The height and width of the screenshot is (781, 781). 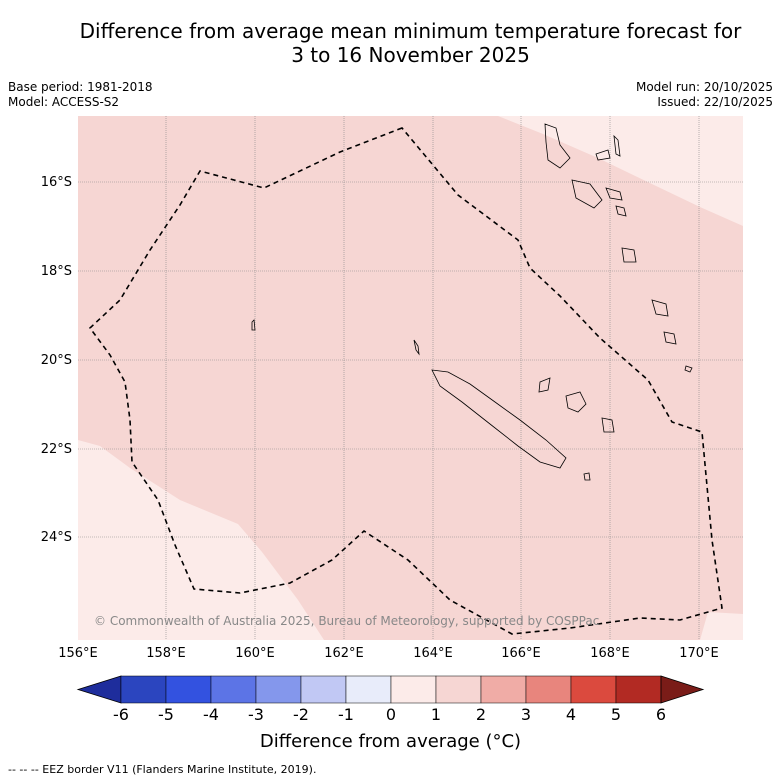 I want to click on cb-tick-3: 3, so click(x=526, y=714).